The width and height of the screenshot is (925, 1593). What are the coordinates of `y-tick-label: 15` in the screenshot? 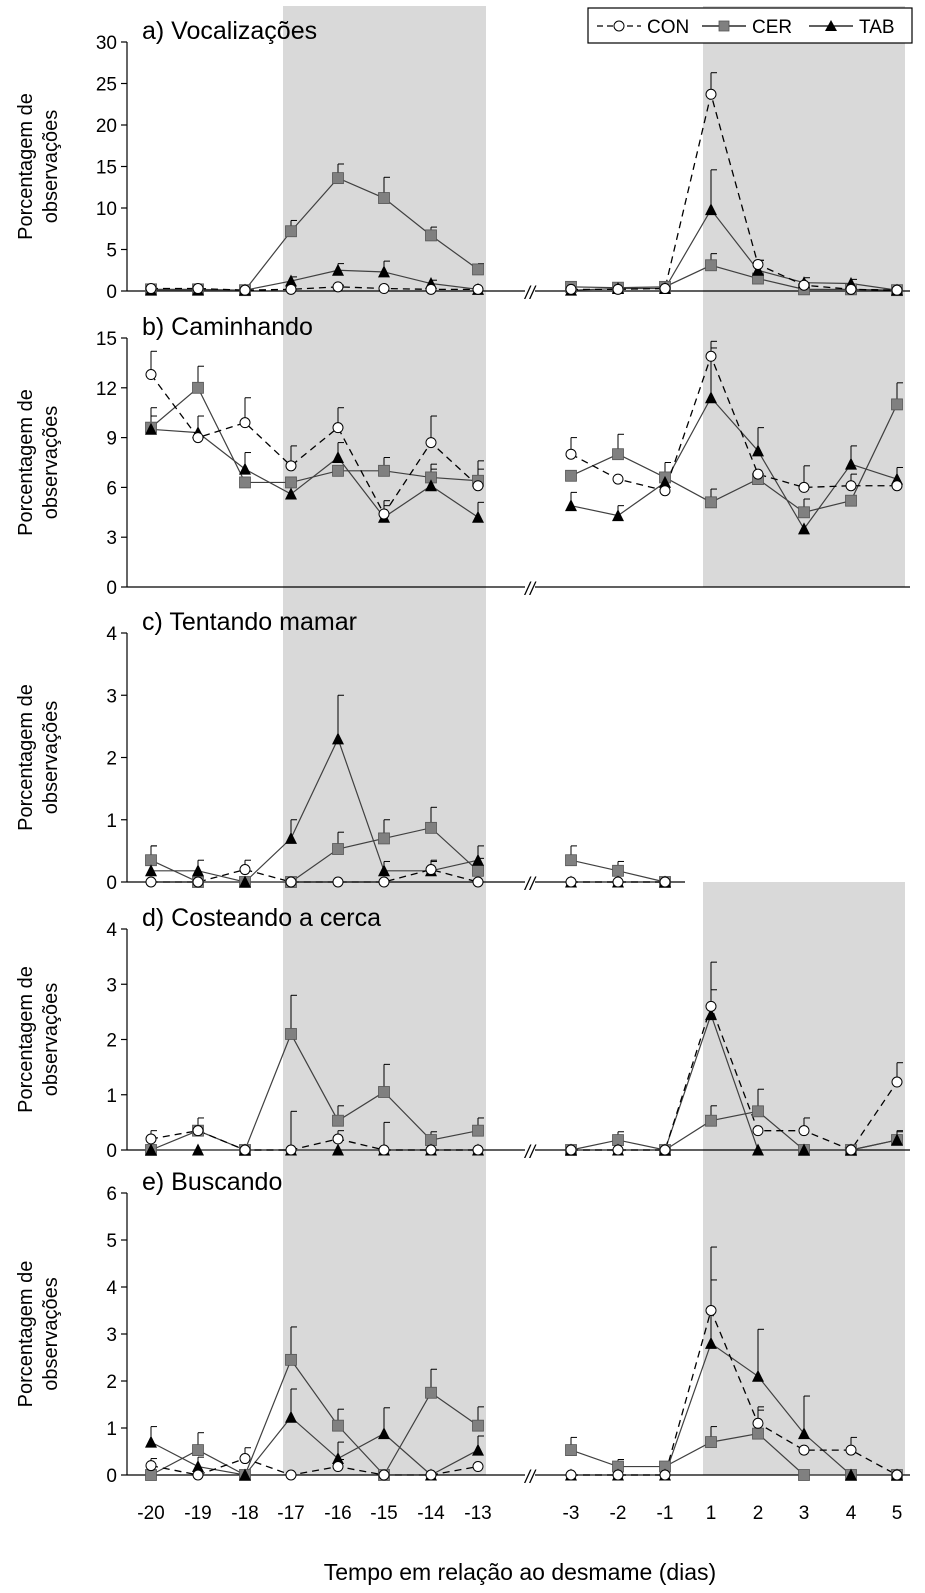 It's located at (106, 339).